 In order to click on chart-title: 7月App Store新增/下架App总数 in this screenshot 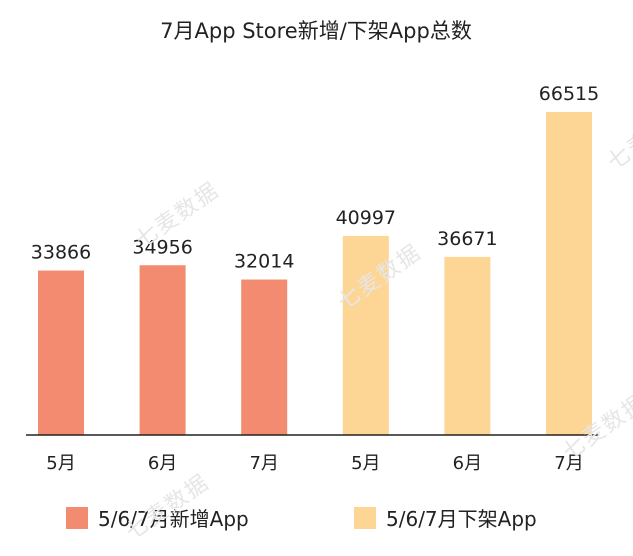, I will do `click(316, 31)`.